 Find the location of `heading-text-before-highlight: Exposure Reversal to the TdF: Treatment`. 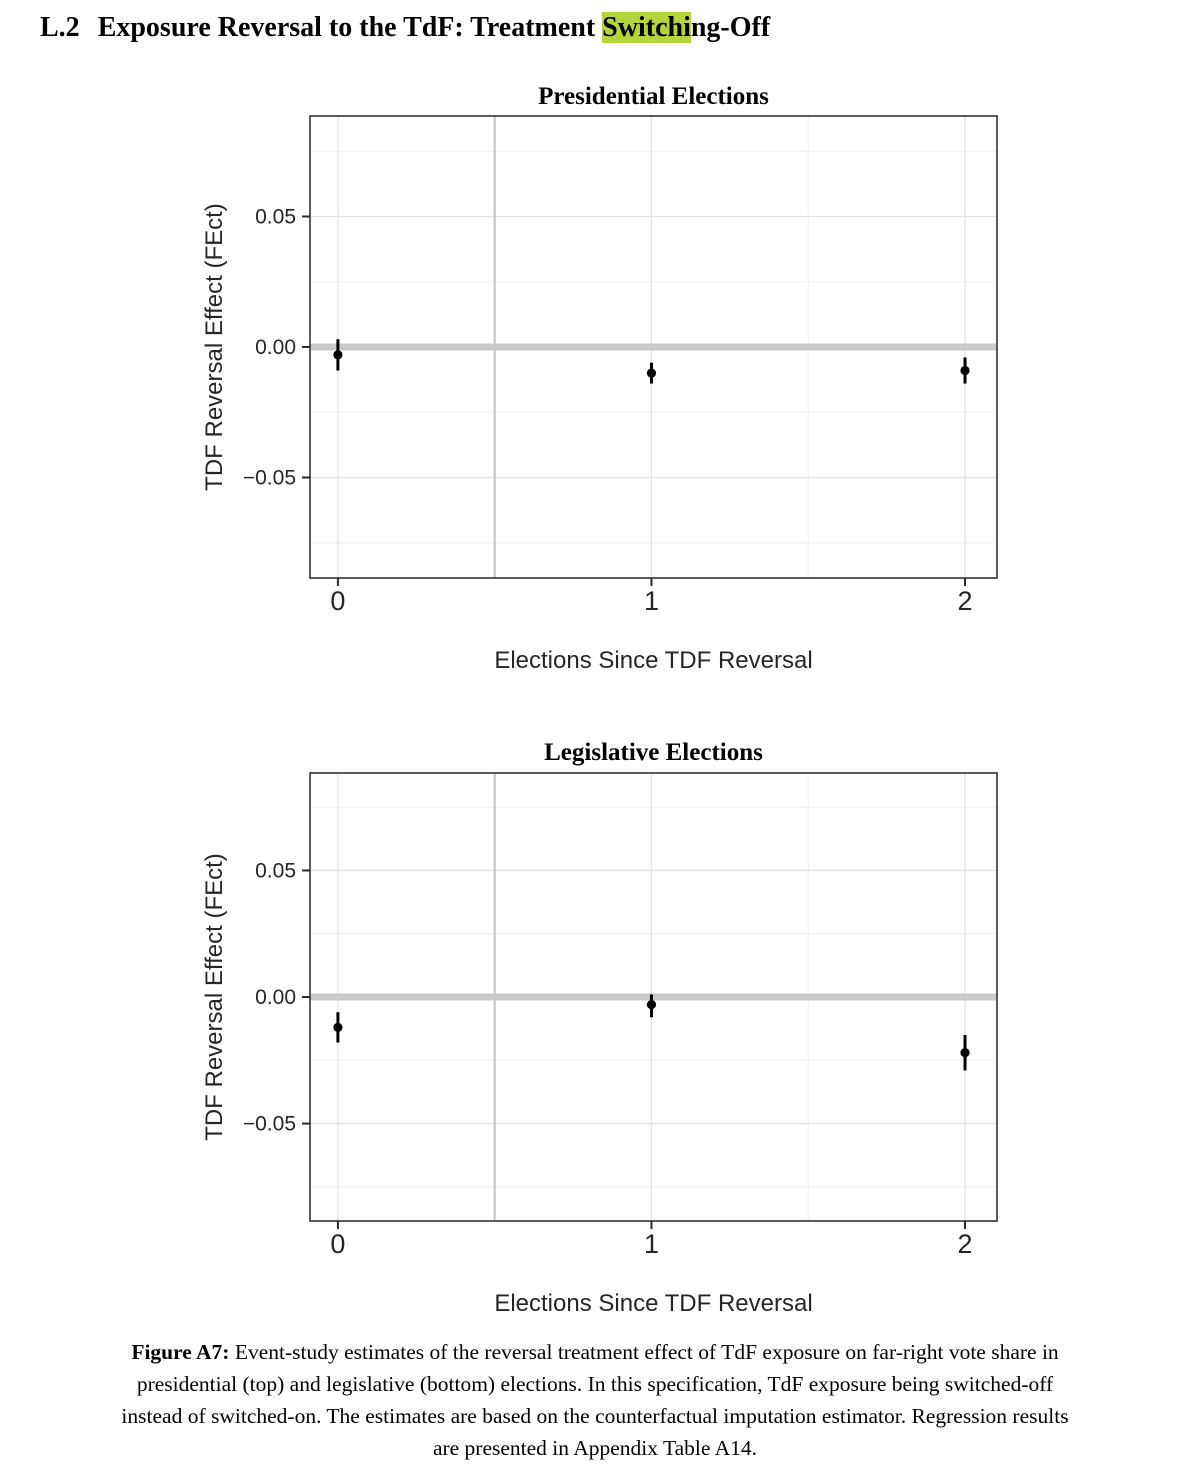

heading-text-before-highlight: Exposure Reversal to the TdF: Treatment is located at coordinates (350, 27).